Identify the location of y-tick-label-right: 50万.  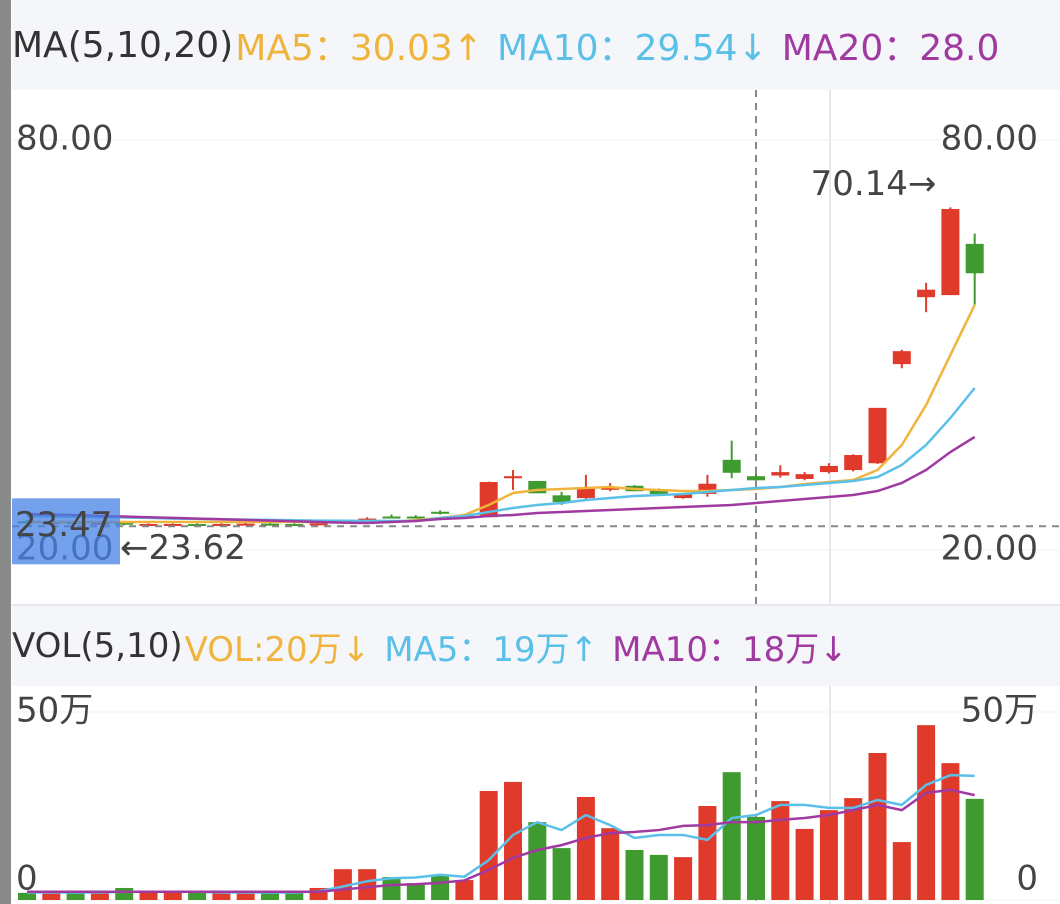
(999, 711).